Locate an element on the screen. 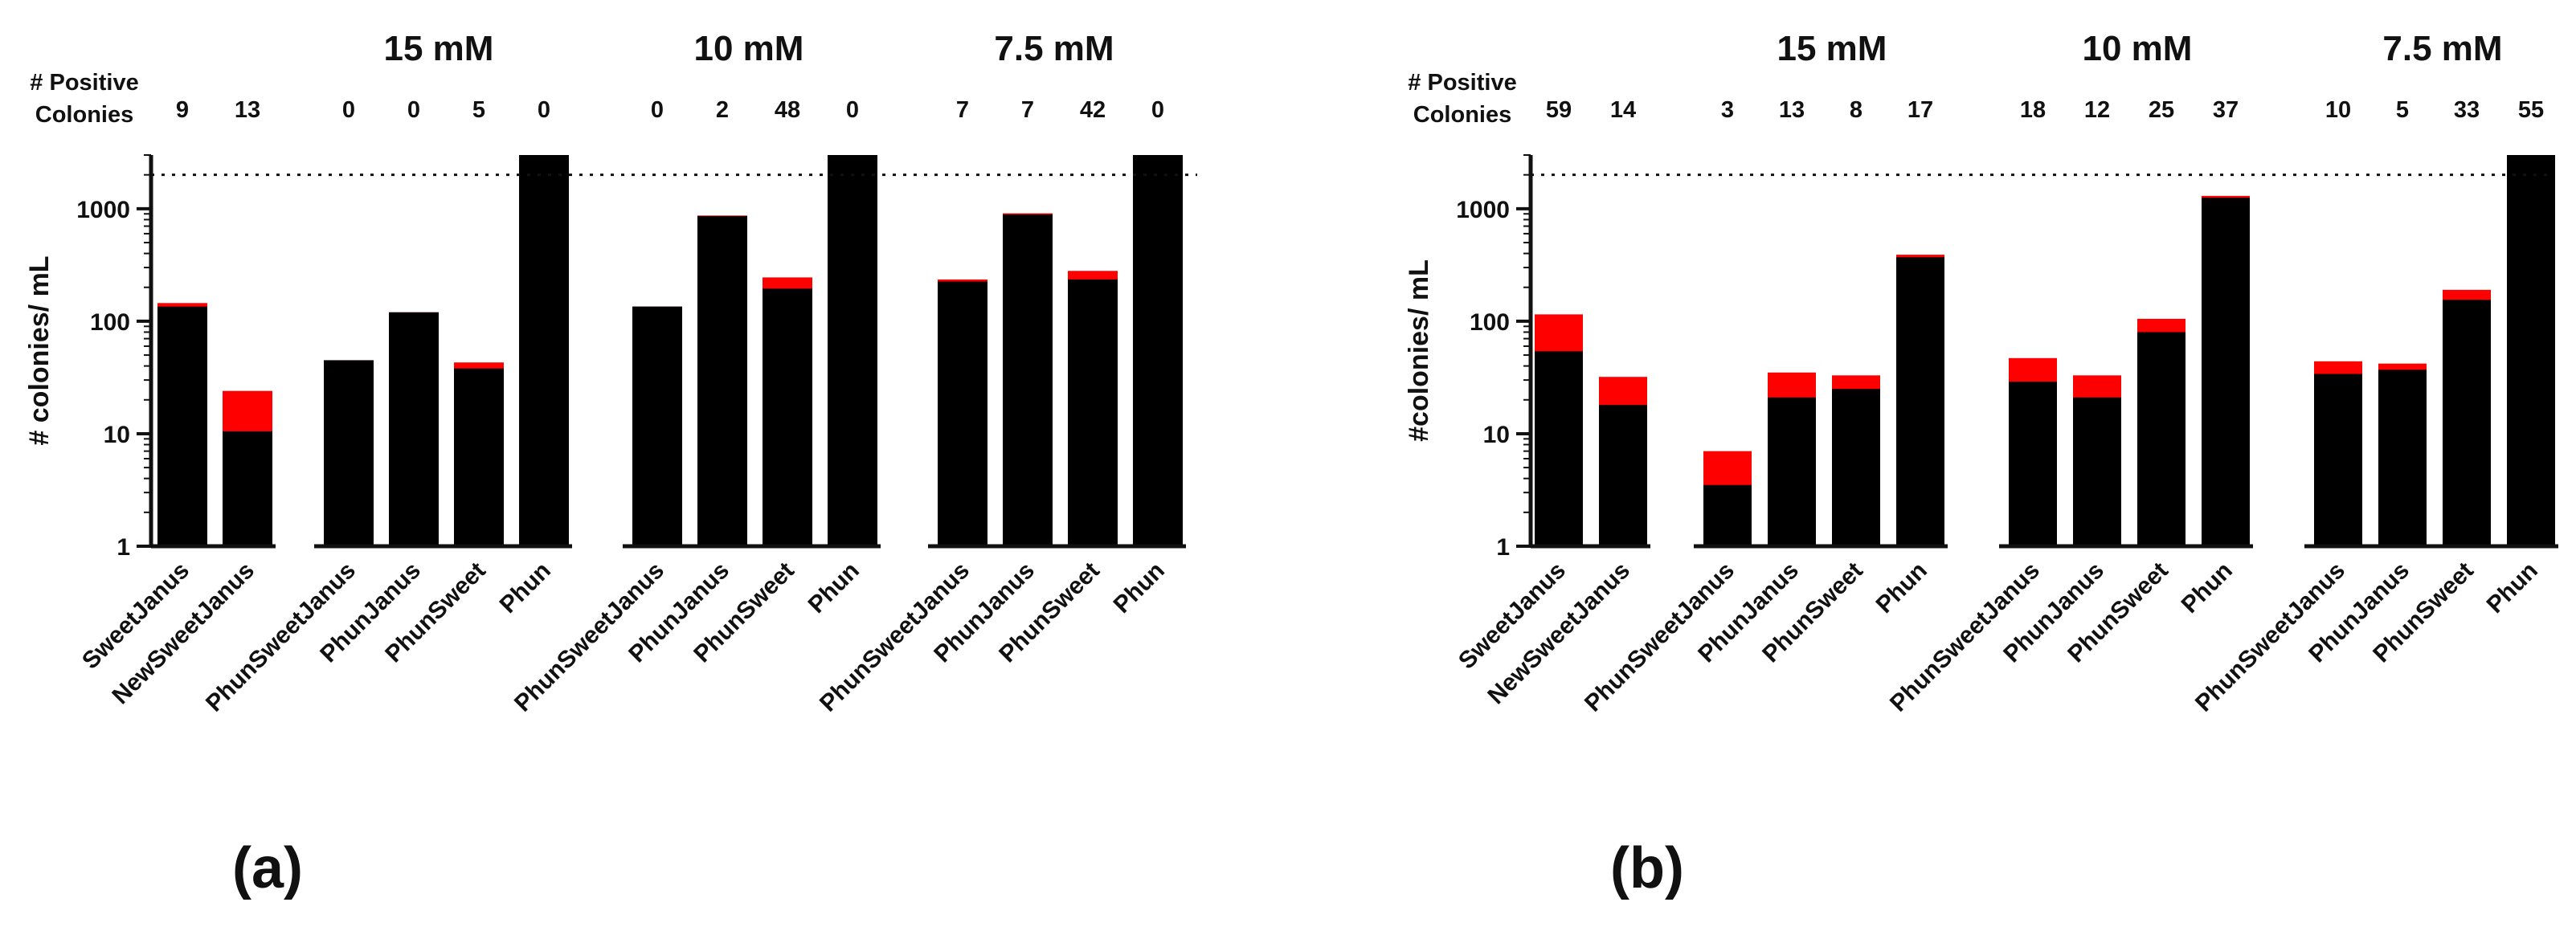 The width and height of the screenshot is (2576, 939). positive-count: 33 is located at coordinates (2467, 110).